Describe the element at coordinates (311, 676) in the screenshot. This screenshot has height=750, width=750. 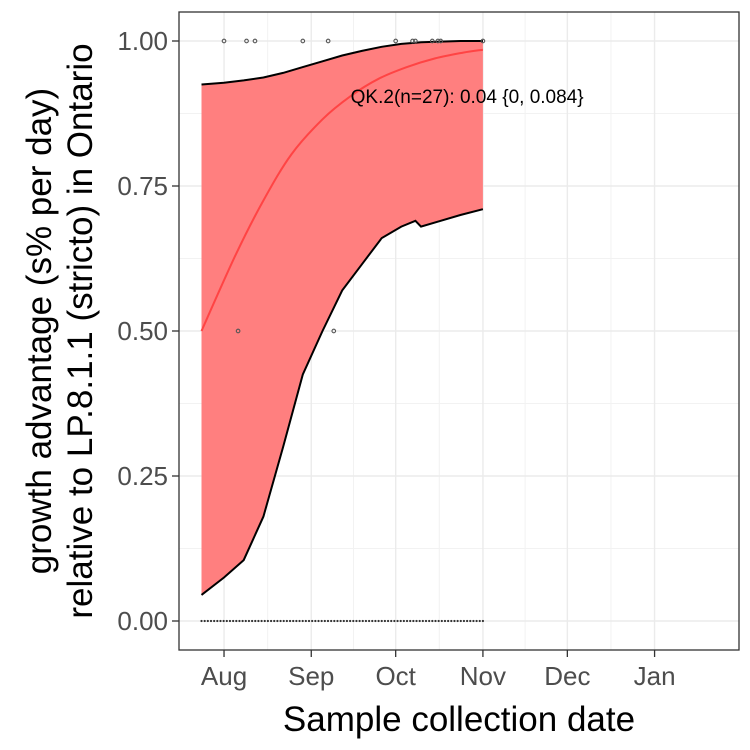
I see `x-tick-label: Sep` at that location.